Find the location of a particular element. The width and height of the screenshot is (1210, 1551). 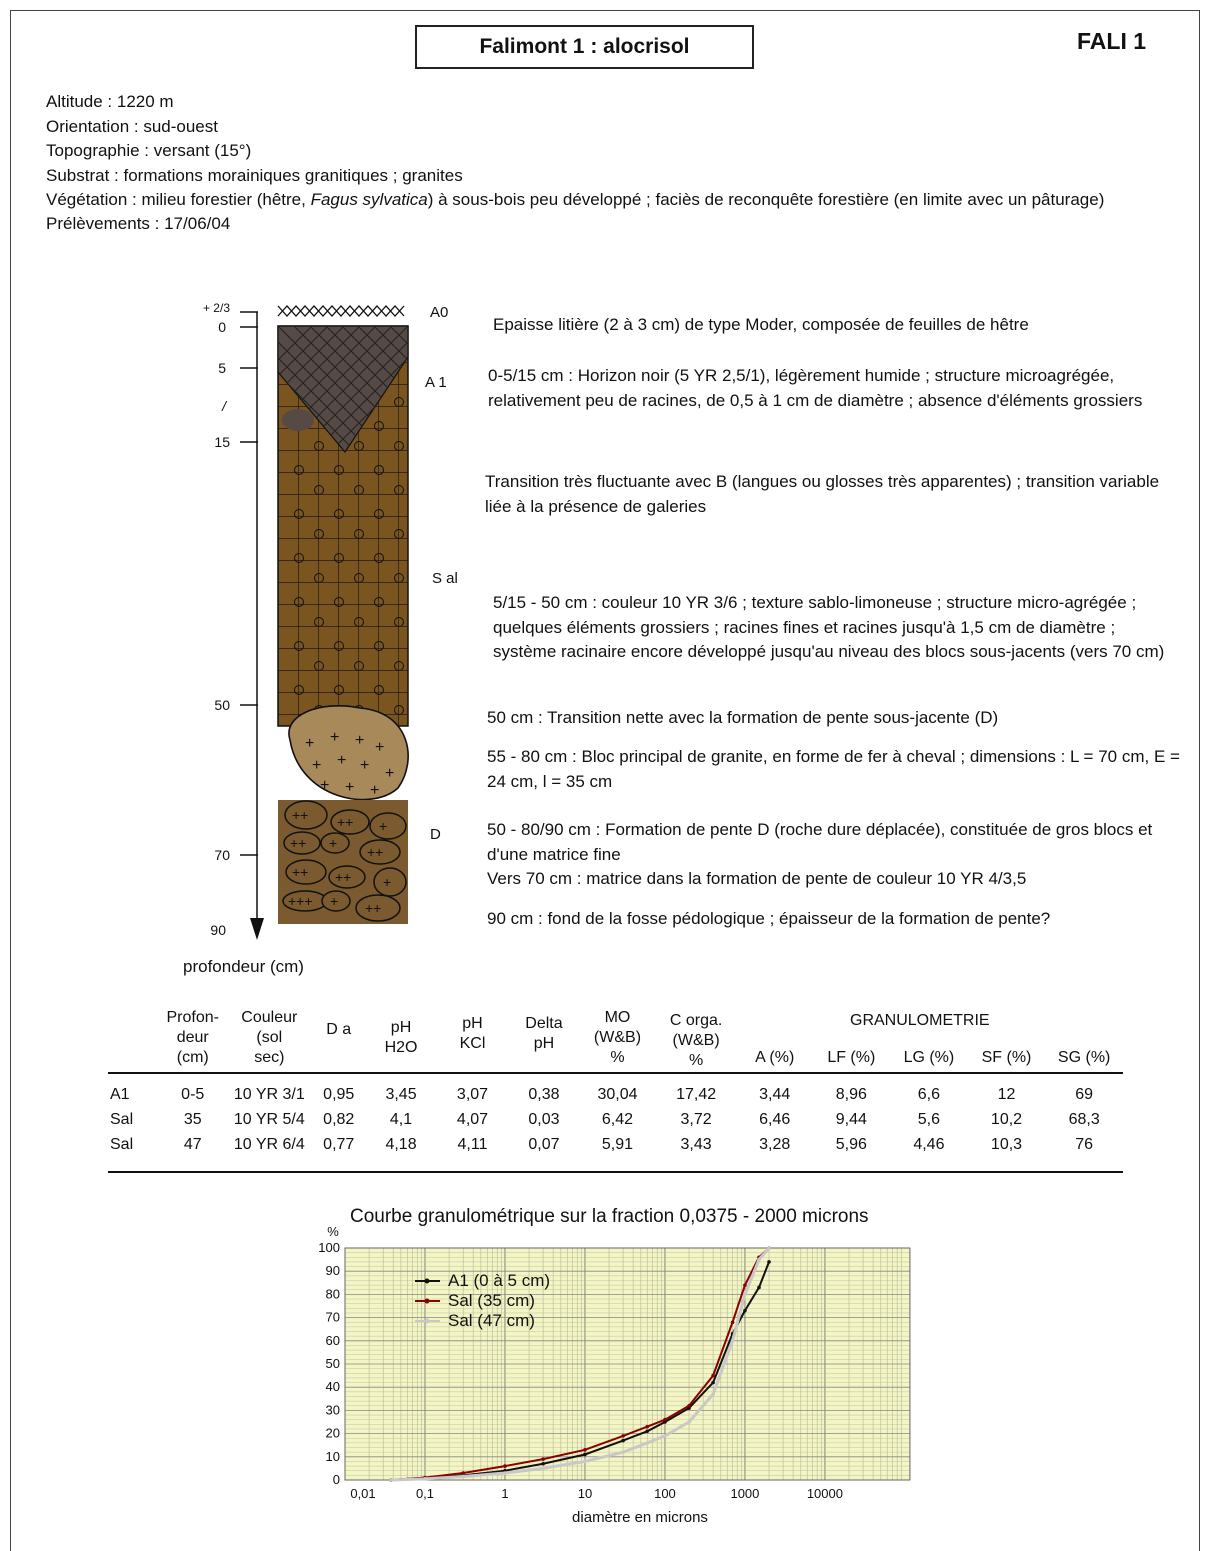

col-corga: C orga. (W&B)% is located at coordinates (696, 1040).